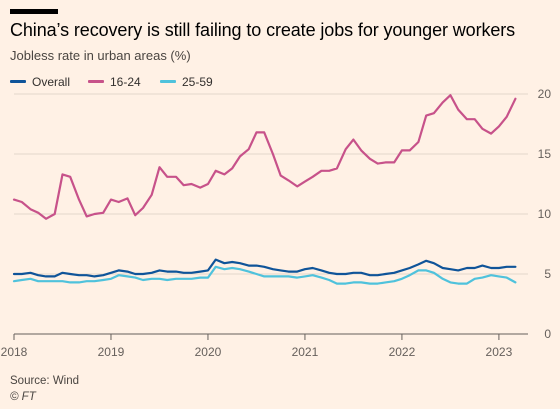  What do you see at coordinates (45, 381) in the screenshot?
I see `source-note: Source: Wind` at bounding box center [45, 381].